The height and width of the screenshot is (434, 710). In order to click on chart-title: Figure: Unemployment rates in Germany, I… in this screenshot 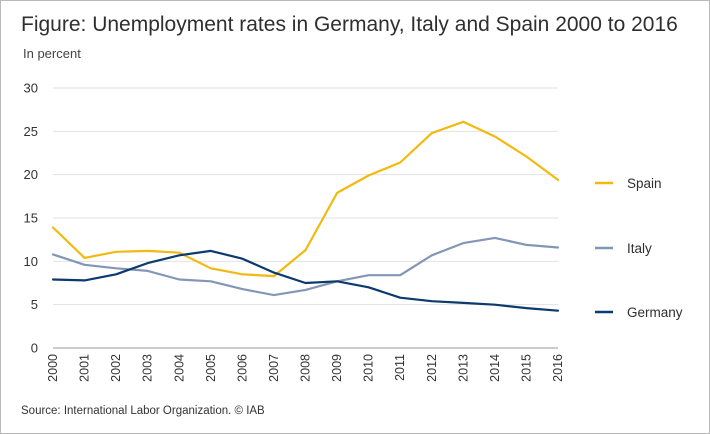, I will do `click(349, 24)`.